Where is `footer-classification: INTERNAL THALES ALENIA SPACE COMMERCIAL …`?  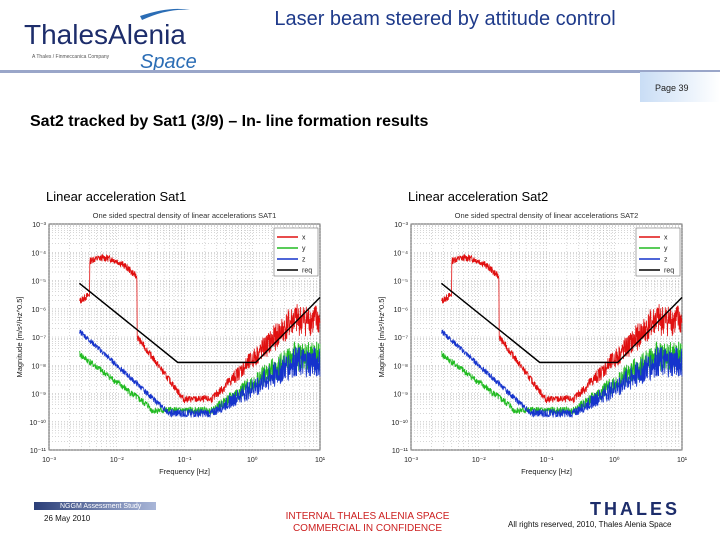
footer-classification: INTERNAL THALES ALENIA SPACE COMMERCIAL … is located at coordinates (367, 523).